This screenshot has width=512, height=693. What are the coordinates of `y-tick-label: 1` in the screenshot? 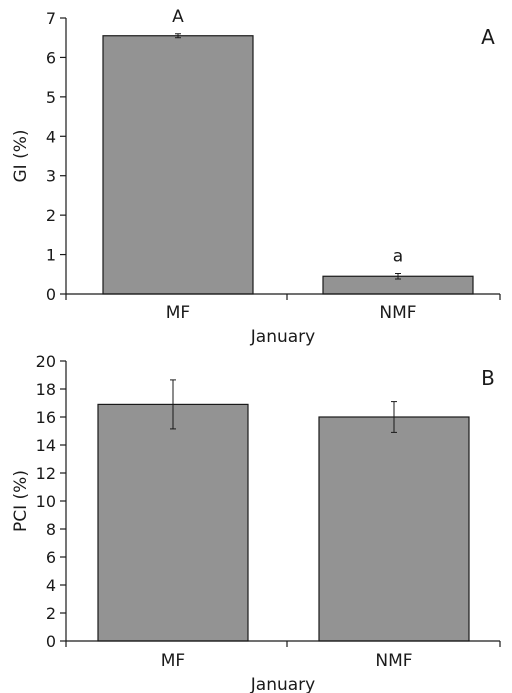 It's located at (51, 255).